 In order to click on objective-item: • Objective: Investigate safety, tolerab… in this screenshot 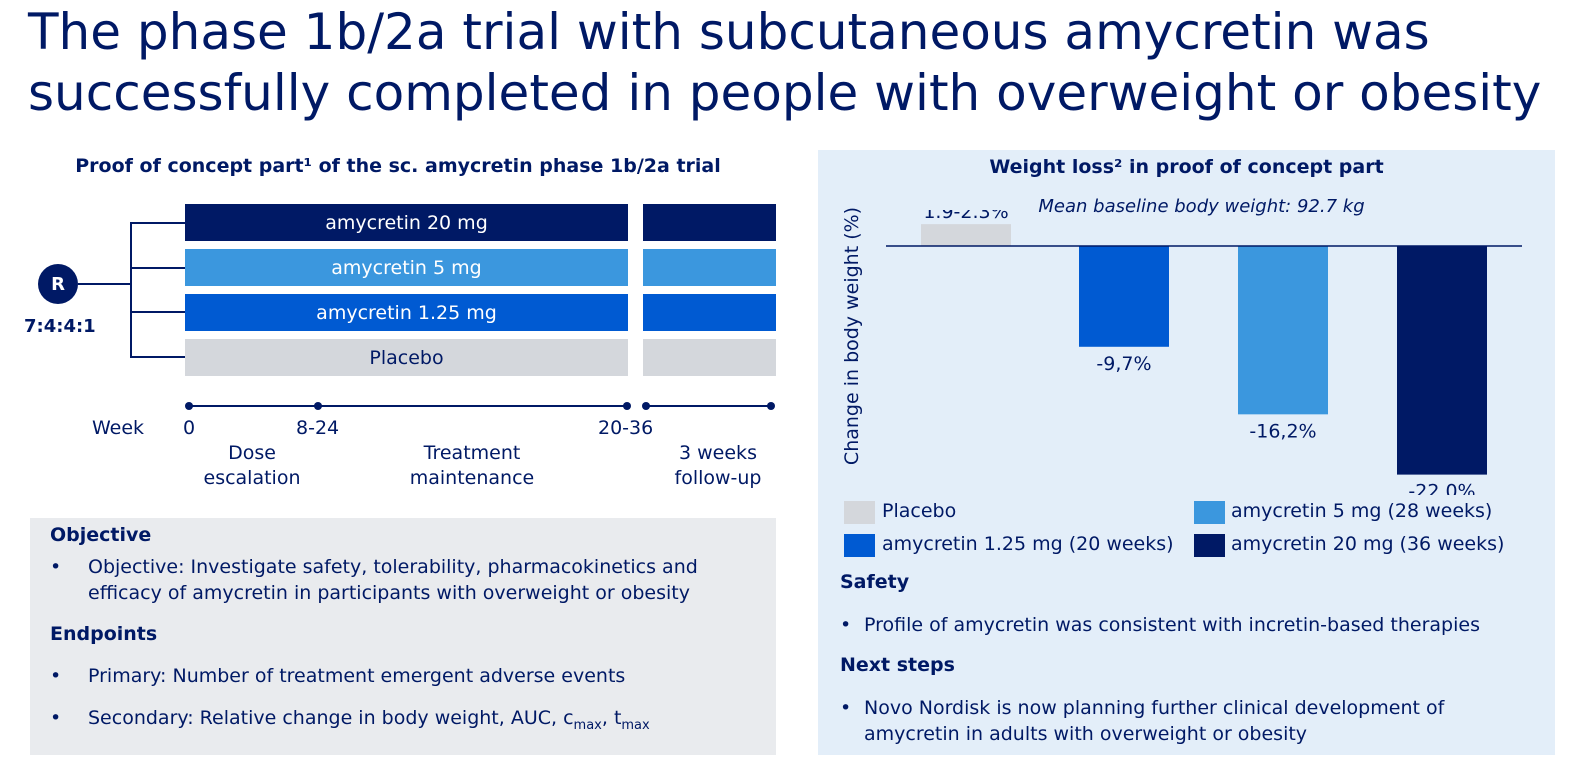, I will do `click(399, 580)`.